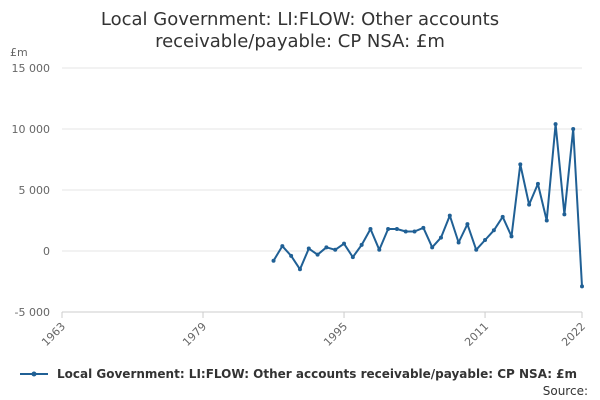 This screenshot has width=600, height=400. I want to click on x-tick-label: 1995, so click(335, 334).